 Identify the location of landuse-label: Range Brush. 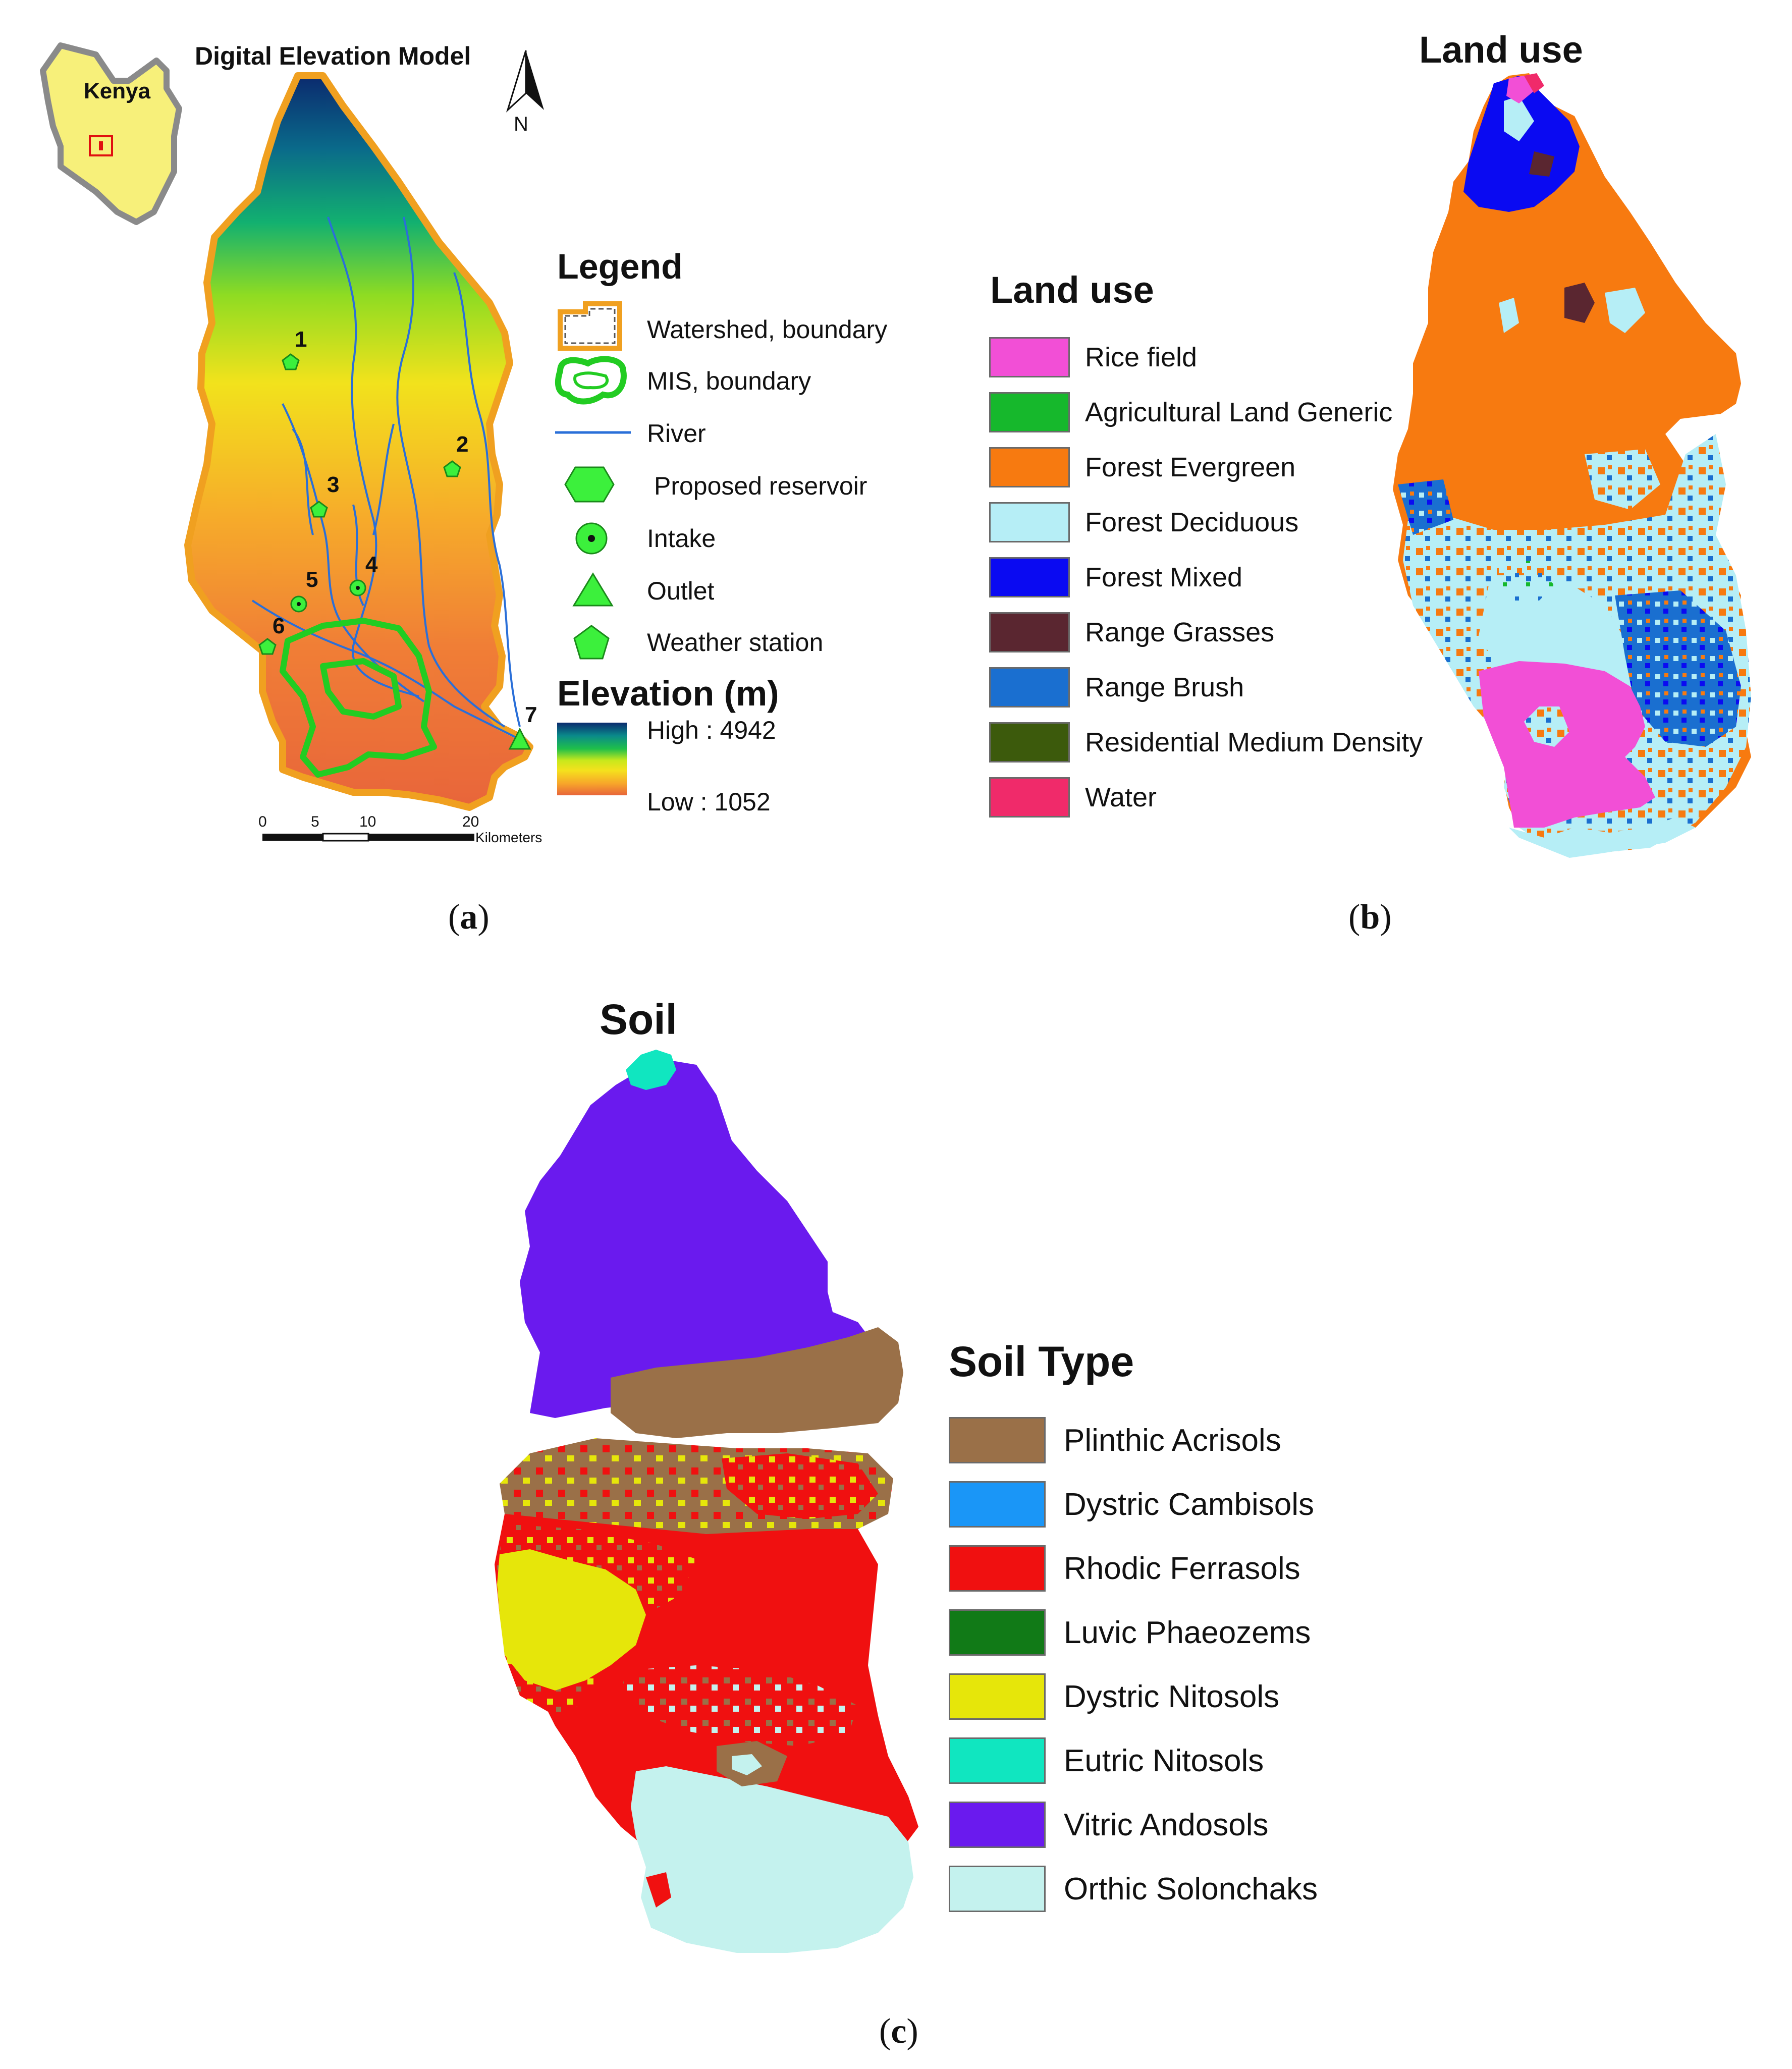
(1165, 687).